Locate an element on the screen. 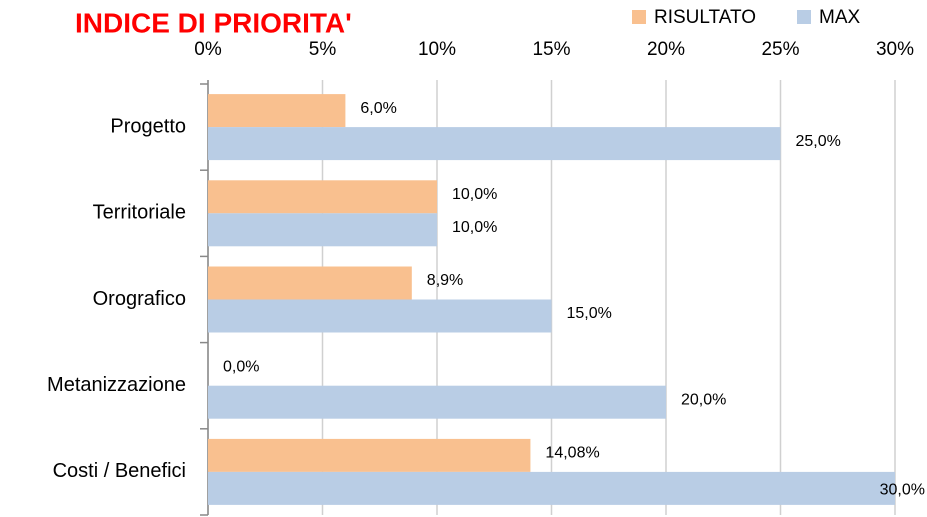 Image resolution: width=927 pixels, height=517 pixels. y-tick-label: Orografico is located at coordinates (139, 299).